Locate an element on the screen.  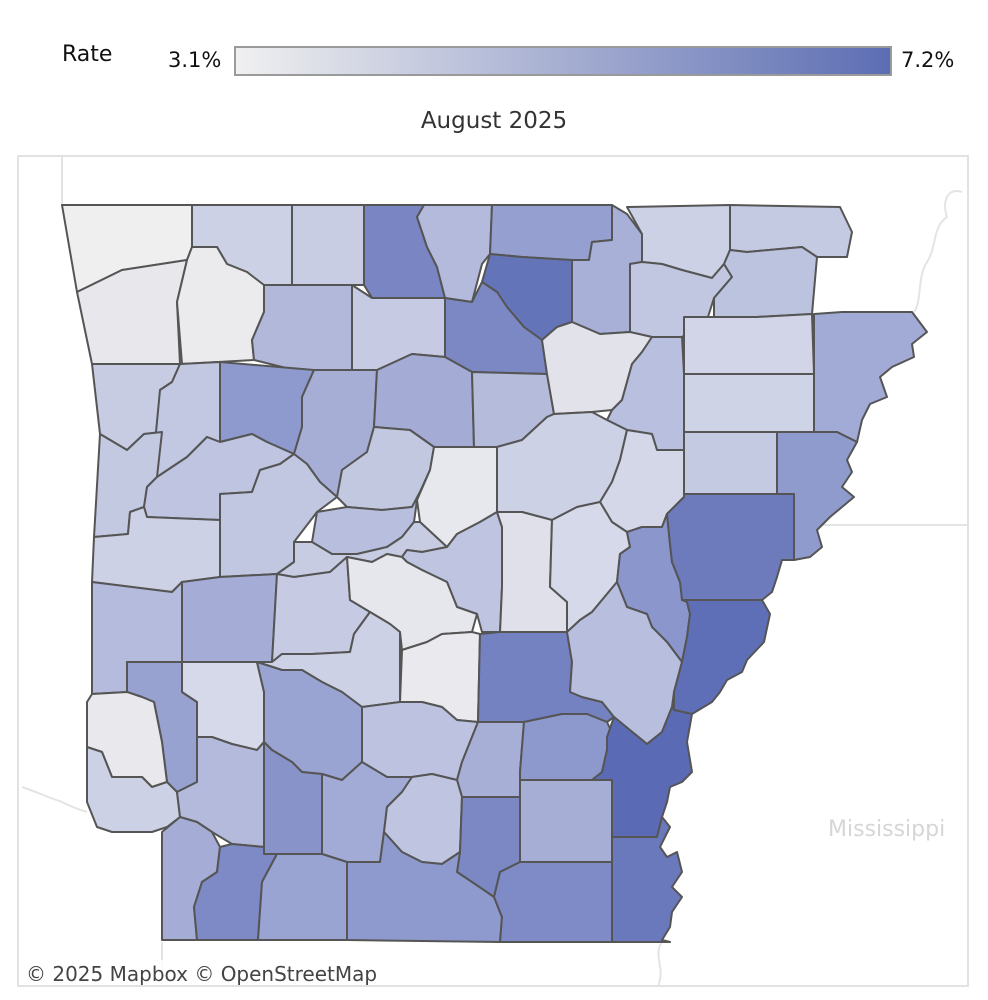
map-attribution: © 2025 Mapbox © OpenStreetMap is located at coordinates (202, 972).